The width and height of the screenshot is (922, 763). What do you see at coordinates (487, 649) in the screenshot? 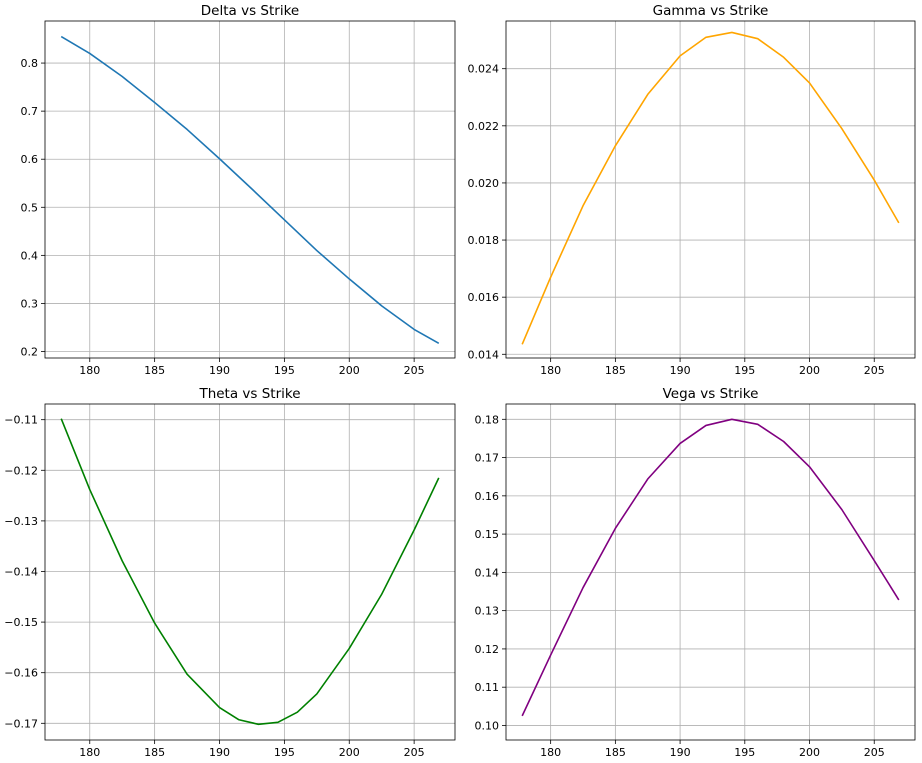
I see `y-tick-label: 0.12` at bounding box center [487, 649].